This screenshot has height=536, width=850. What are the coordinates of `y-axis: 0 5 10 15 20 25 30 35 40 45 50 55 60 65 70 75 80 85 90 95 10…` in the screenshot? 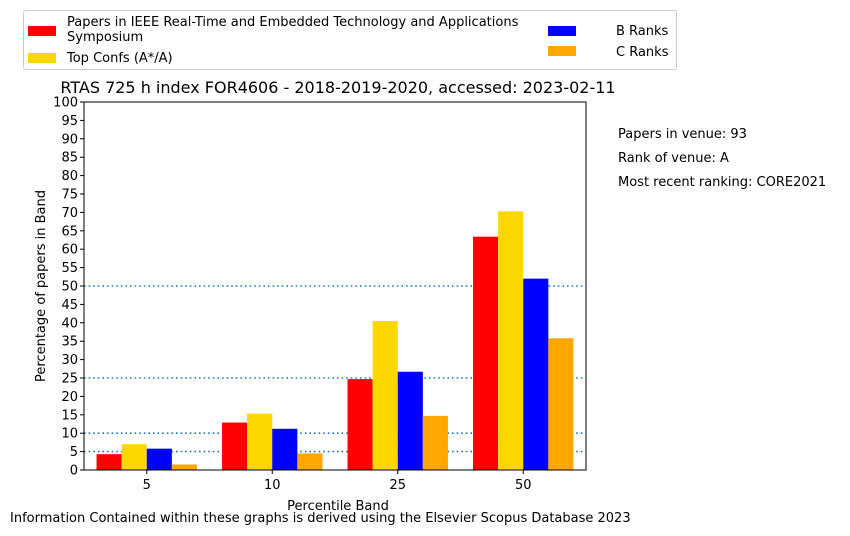 It's located at (68, 287).